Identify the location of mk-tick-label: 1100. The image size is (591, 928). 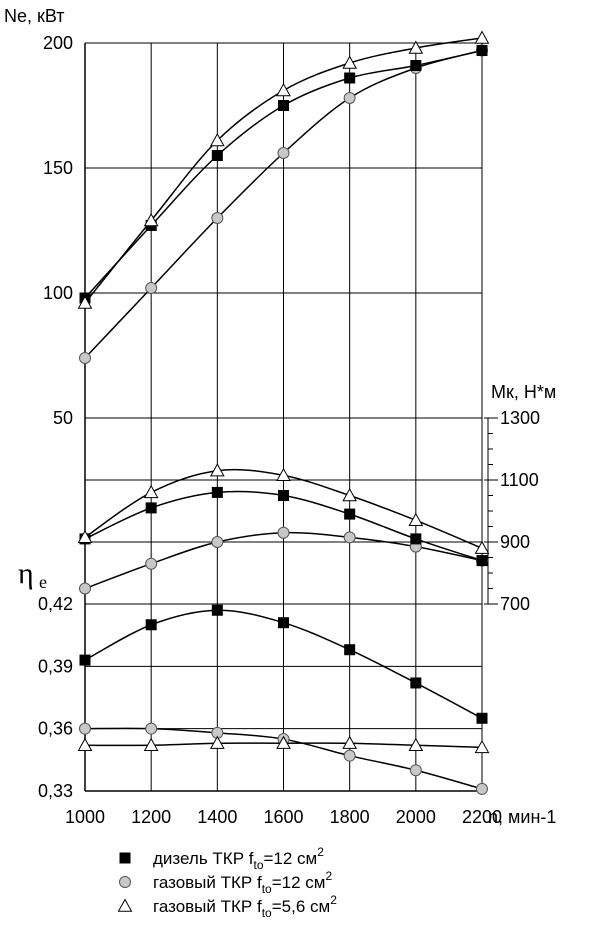
(519, 480).